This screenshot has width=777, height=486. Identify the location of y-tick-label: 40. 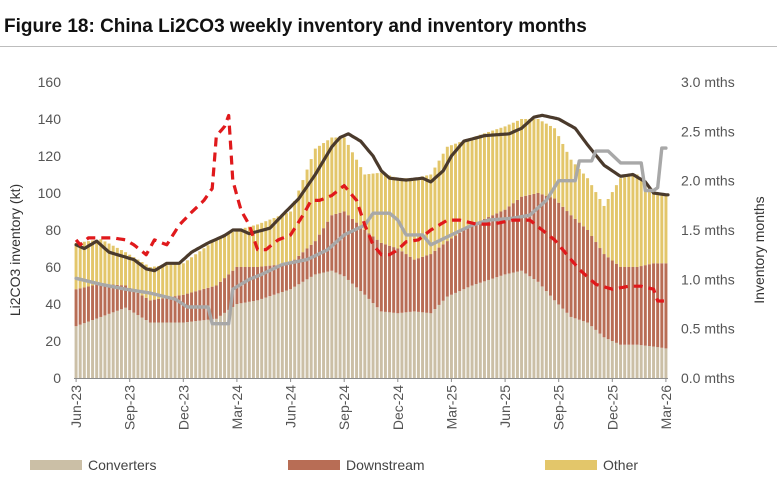
(53, 304).